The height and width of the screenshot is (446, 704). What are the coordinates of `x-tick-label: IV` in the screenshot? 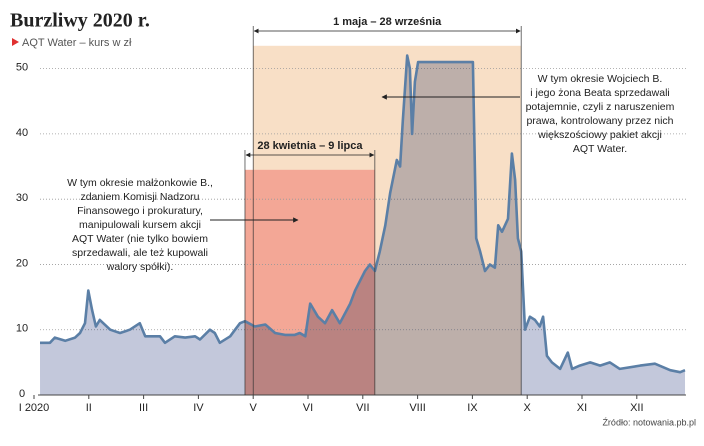 It's located at (198, 408).